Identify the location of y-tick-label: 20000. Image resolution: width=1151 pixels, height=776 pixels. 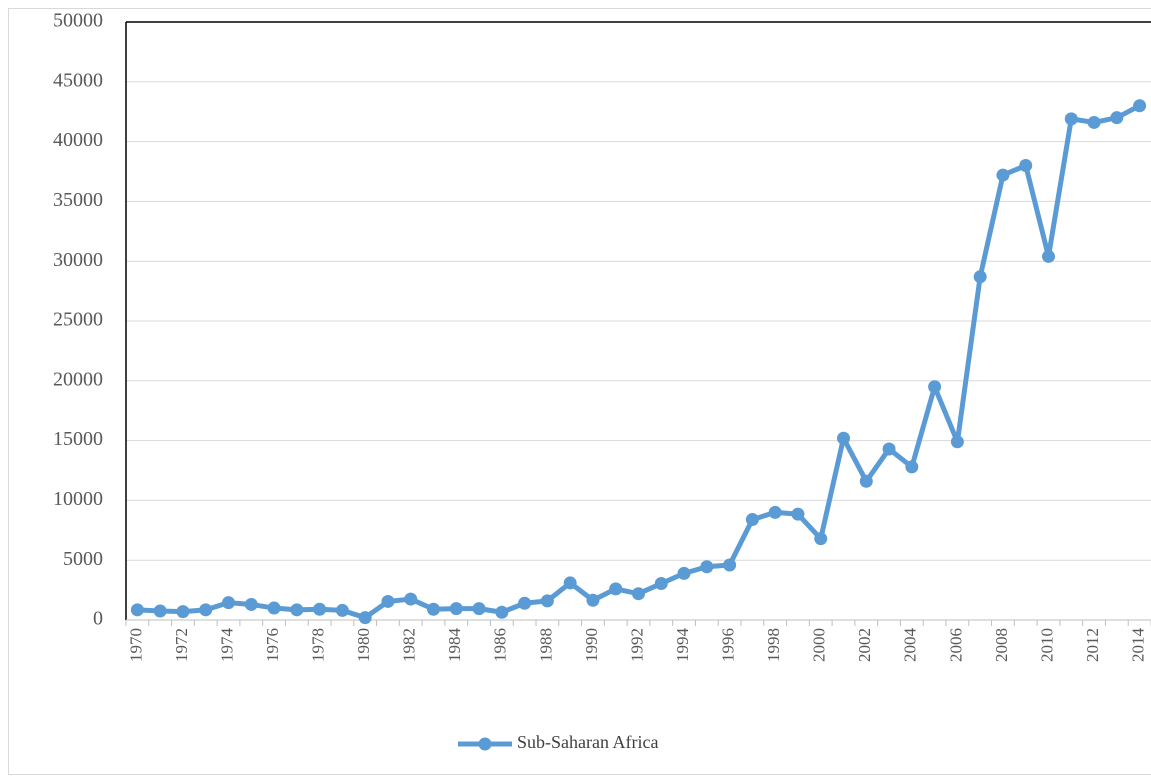
(78, 379).